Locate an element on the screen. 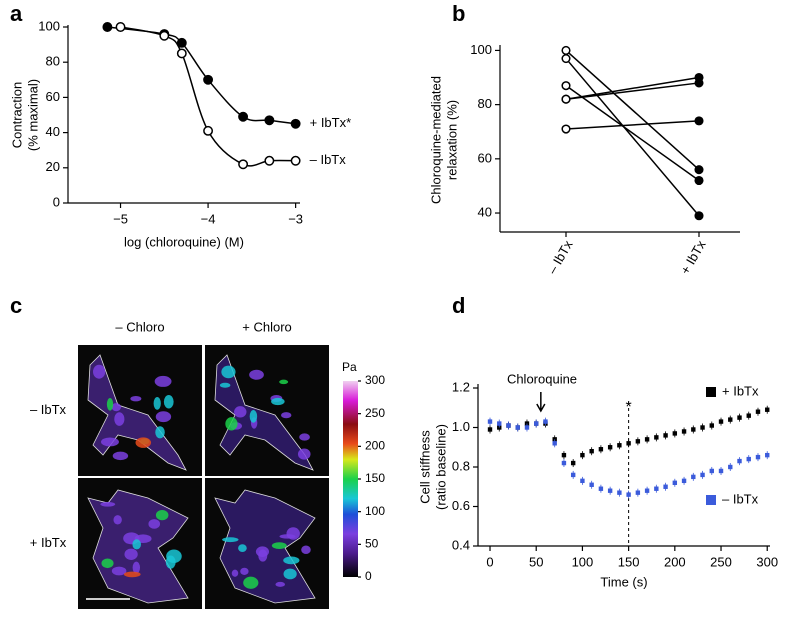  colorbar-tick-label: 150 is located at coordinates (375, 478).